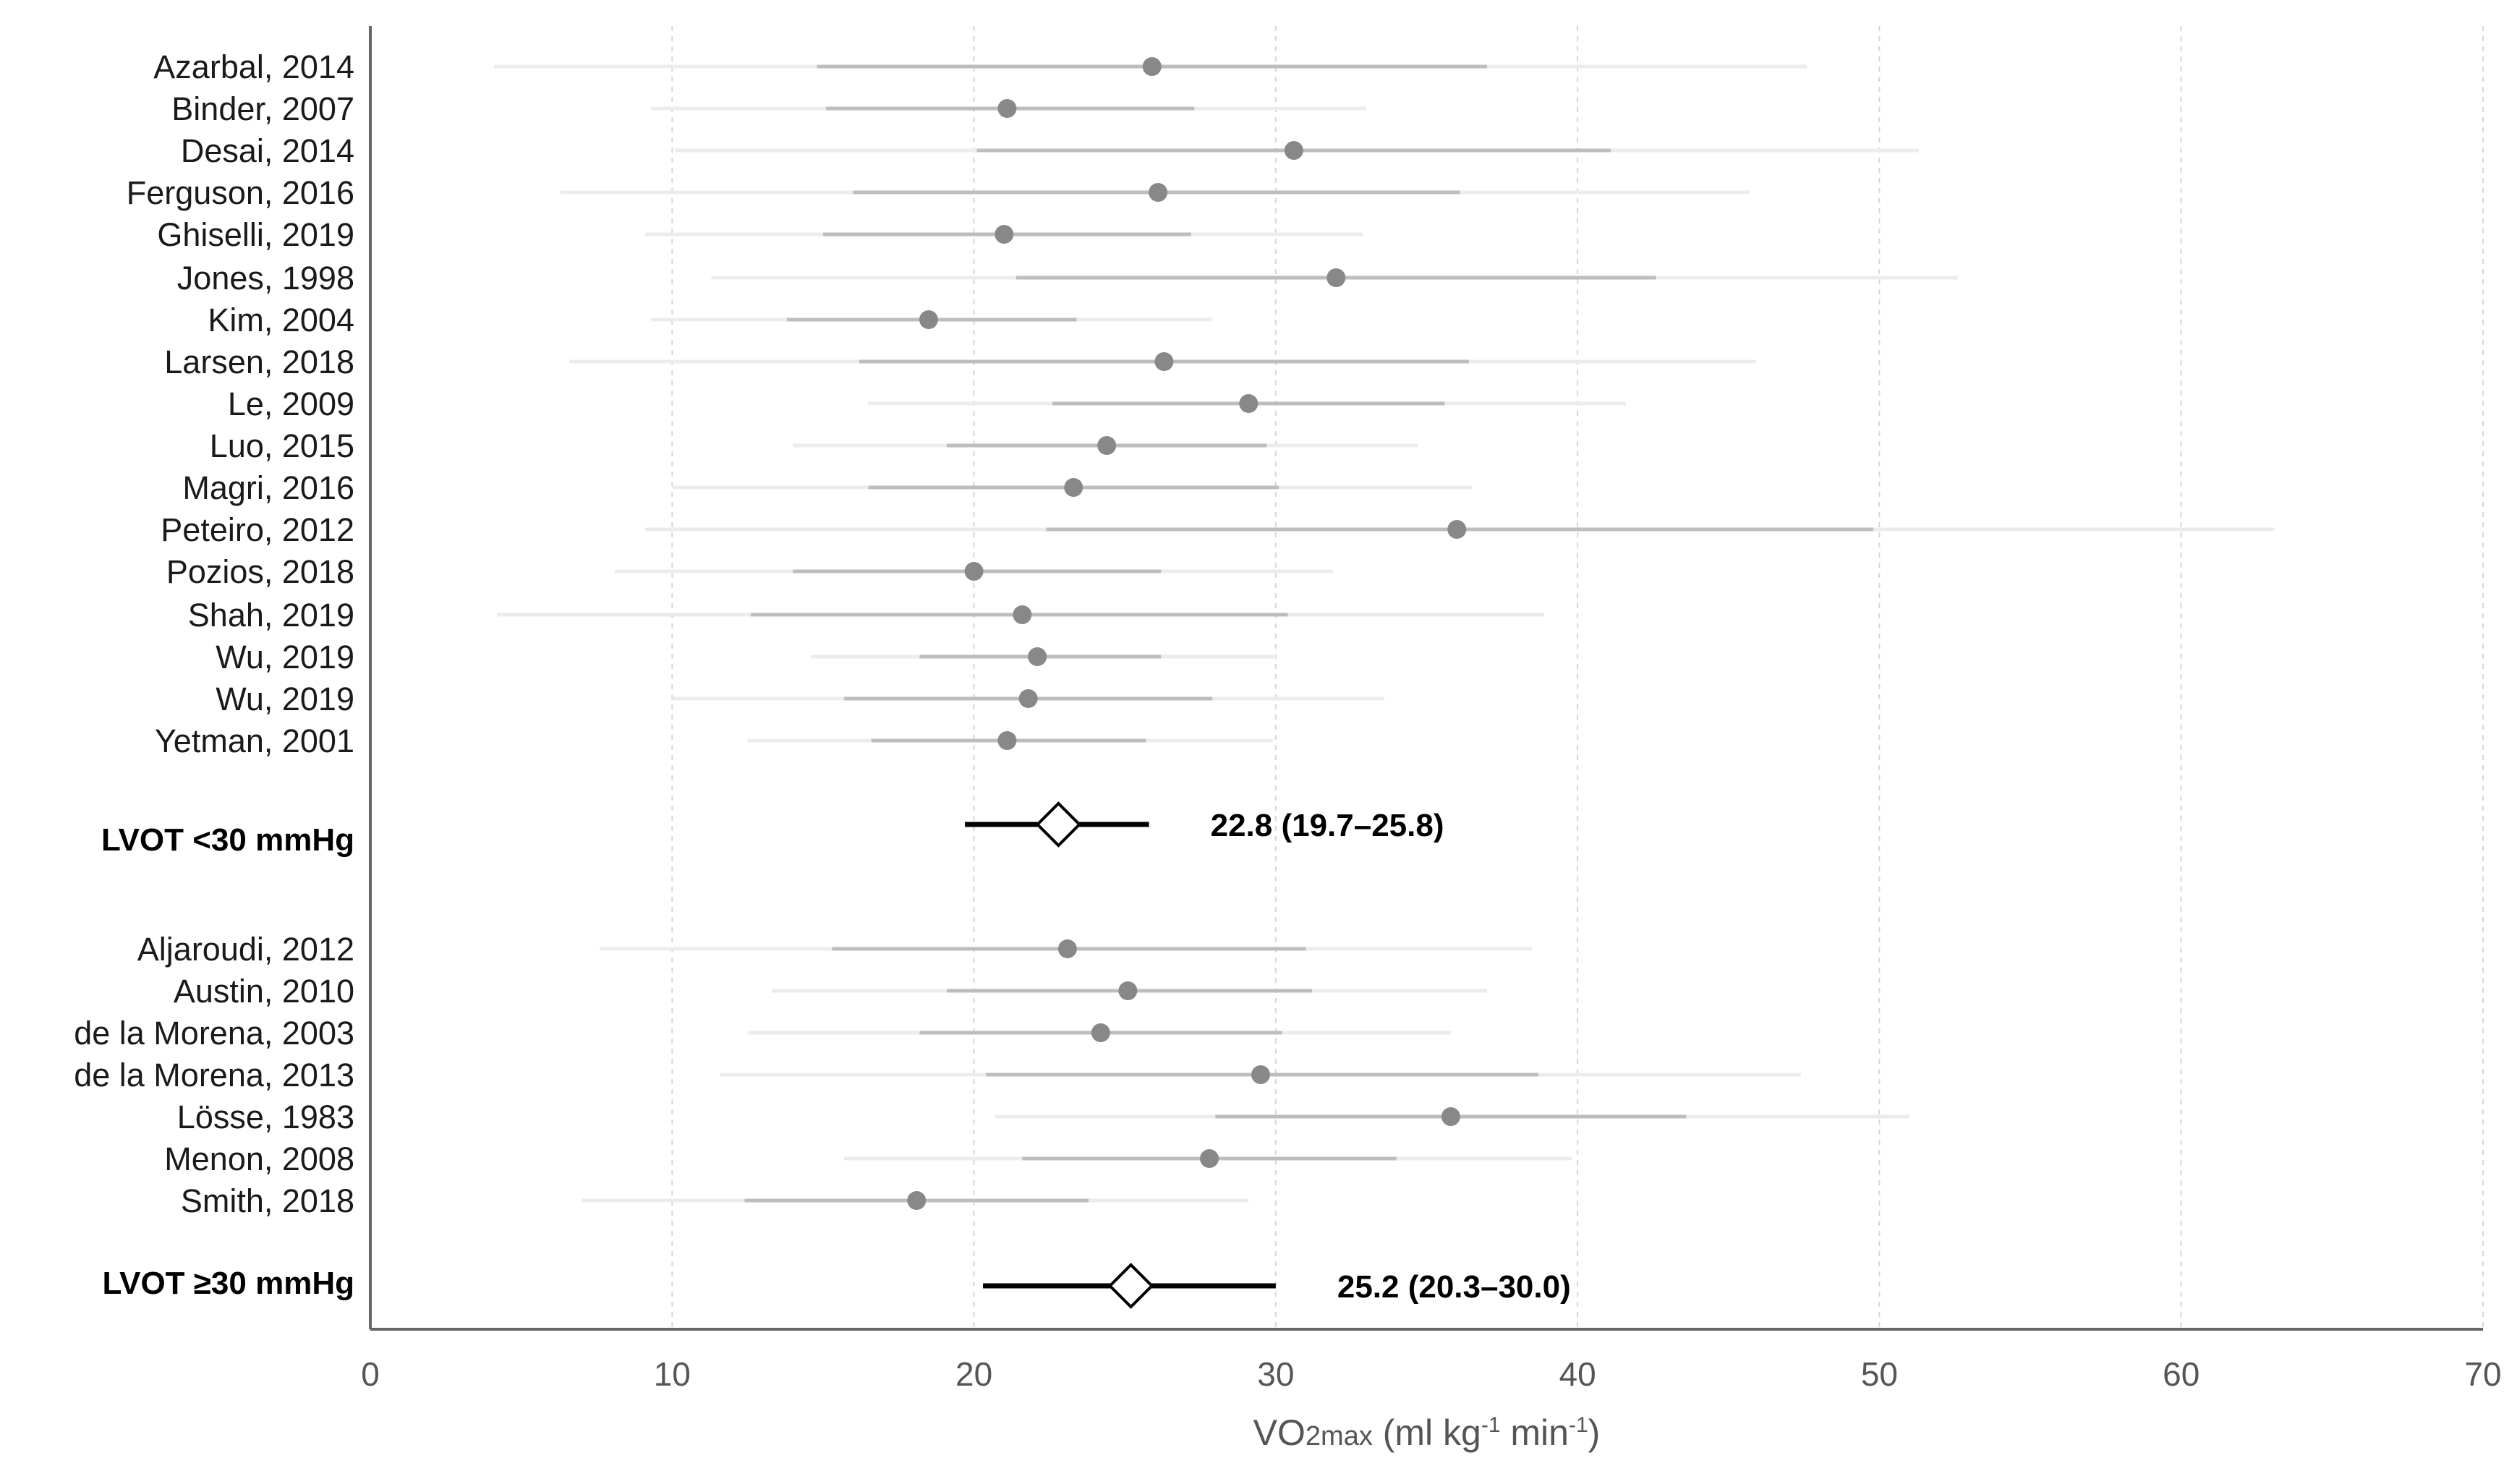  I want to click on x-tick-label: 10, so click(673, 1374).